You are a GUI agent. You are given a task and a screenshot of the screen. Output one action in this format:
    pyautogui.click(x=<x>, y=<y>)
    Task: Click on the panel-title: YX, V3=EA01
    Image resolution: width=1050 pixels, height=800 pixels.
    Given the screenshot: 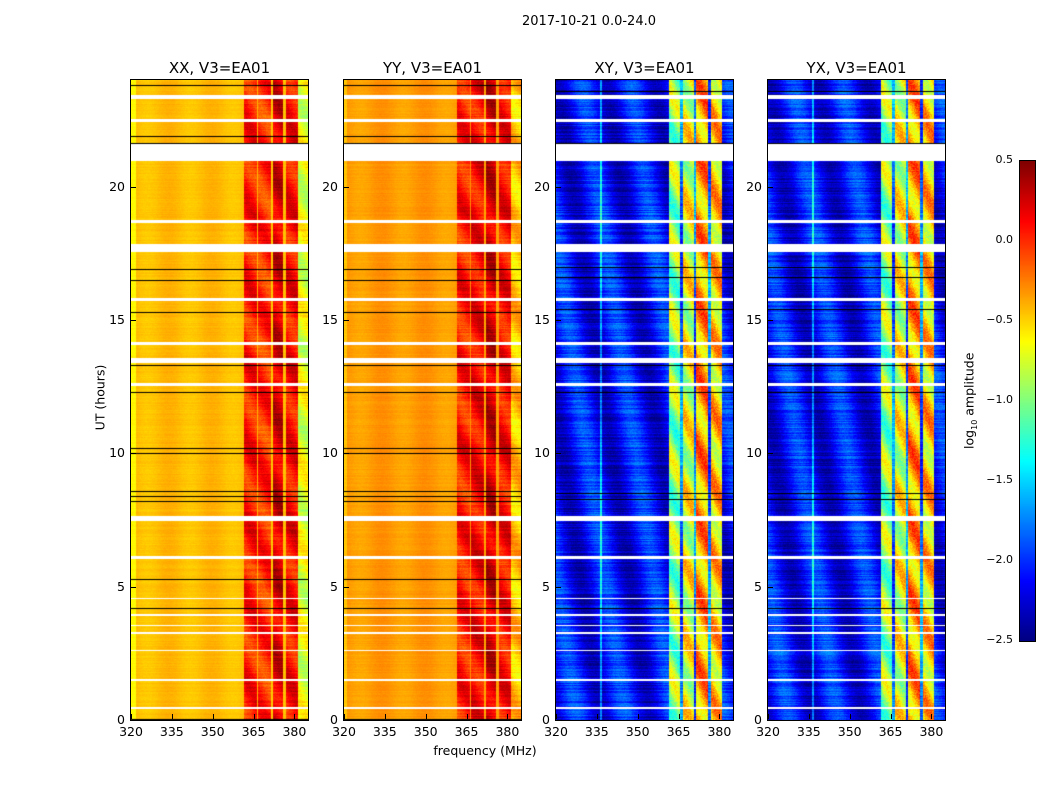 What is the action you would take?
    pyautogui.click(x=856, y=68)
    